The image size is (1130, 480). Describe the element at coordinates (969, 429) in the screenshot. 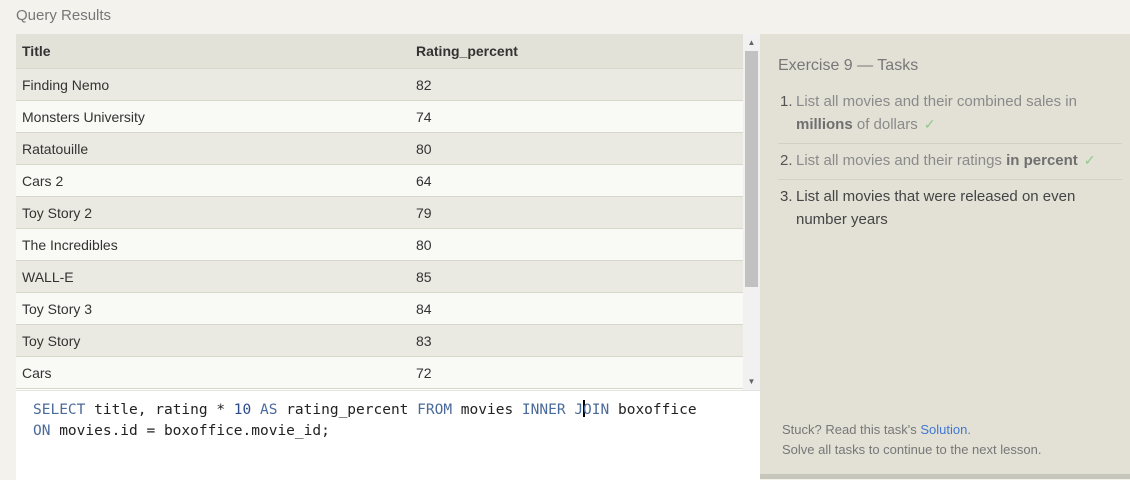

I see `stuck-suffix: .` at that location.